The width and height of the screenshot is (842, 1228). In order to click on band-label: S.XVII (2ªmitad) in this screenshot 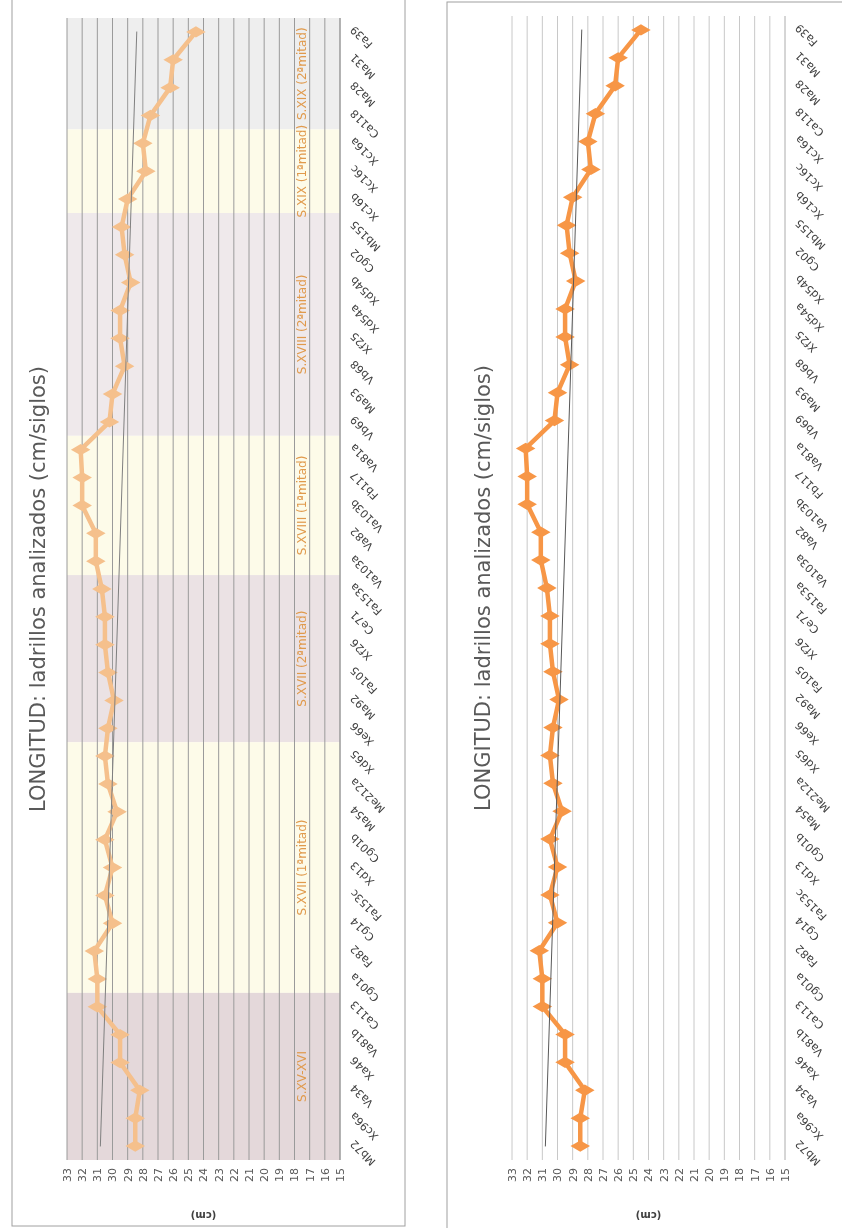, I will do `click(302, 658)`.